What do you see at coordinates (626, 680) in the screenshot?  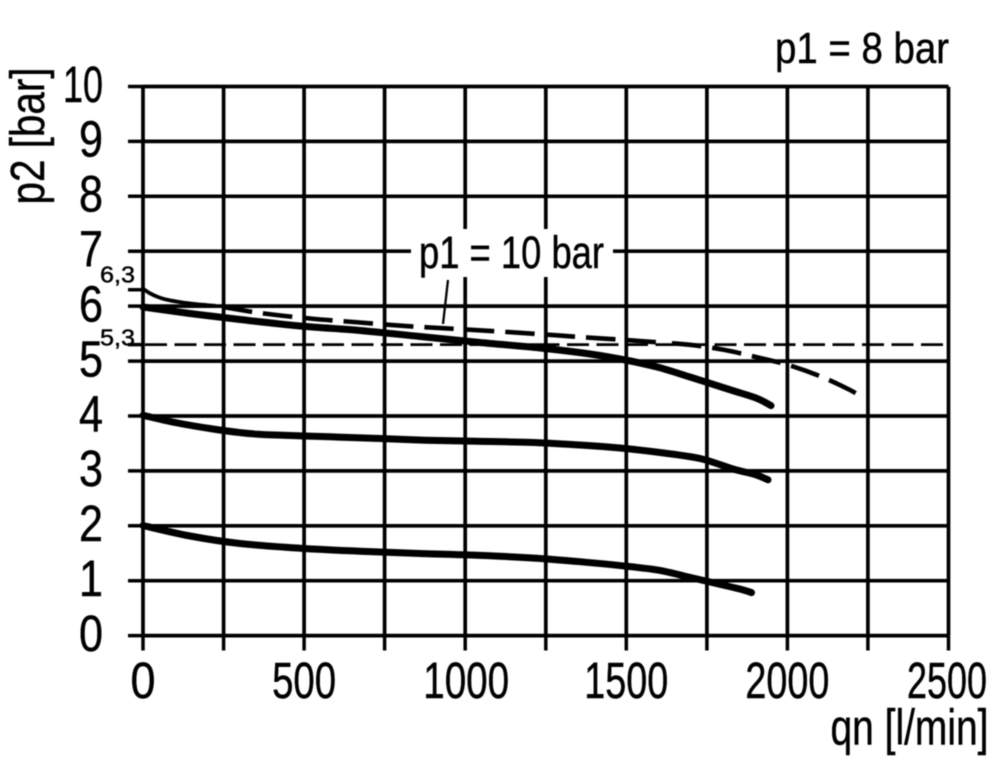 I see `svg-text: 1500` at bounding box center [626, 680].